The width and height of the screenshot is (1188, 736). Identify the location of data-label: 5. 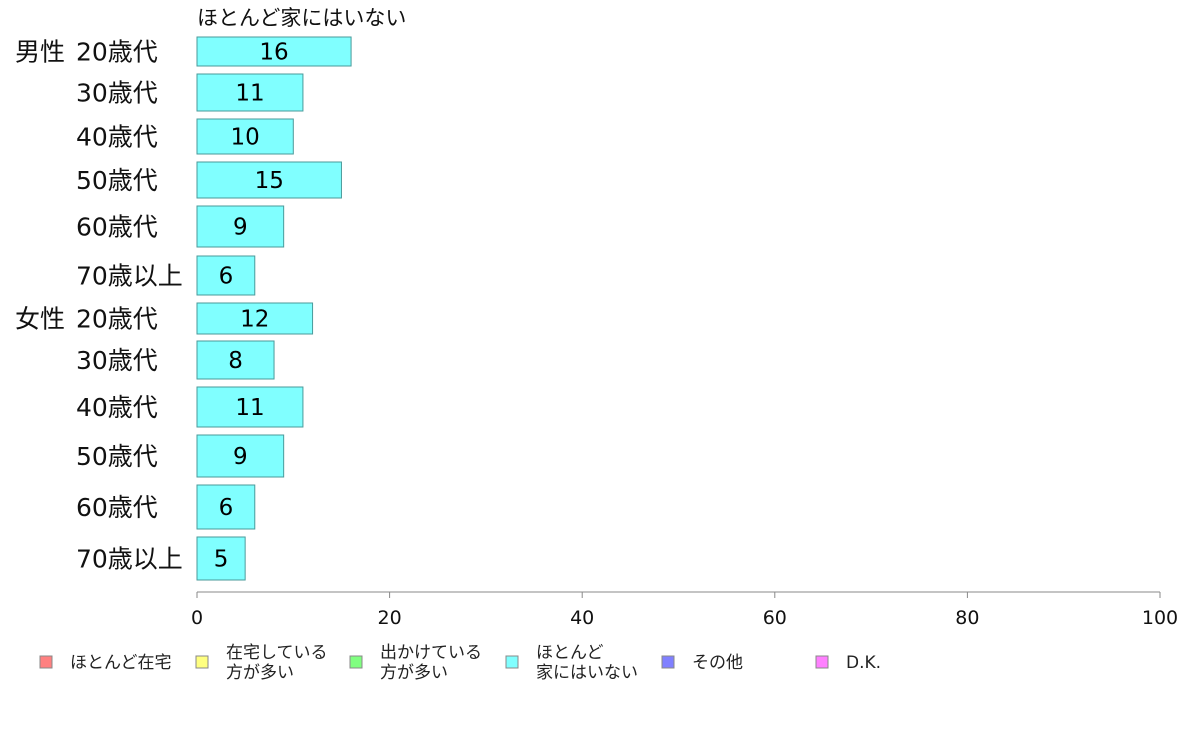
(221, 560).